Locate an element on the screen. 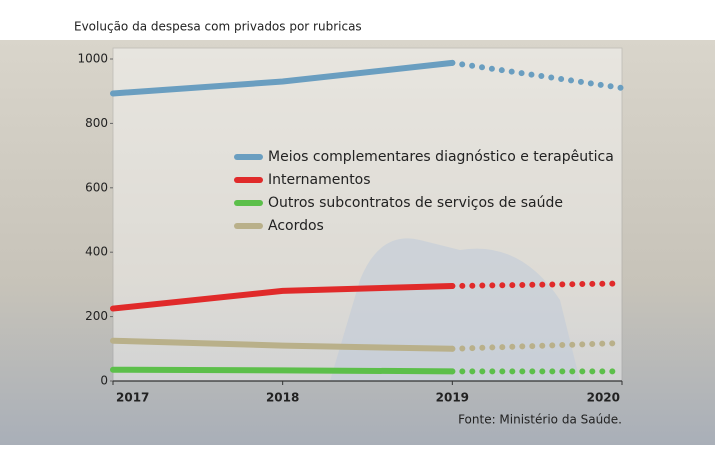  x-tick-label: 2019 is located at coordinates (452, 398).